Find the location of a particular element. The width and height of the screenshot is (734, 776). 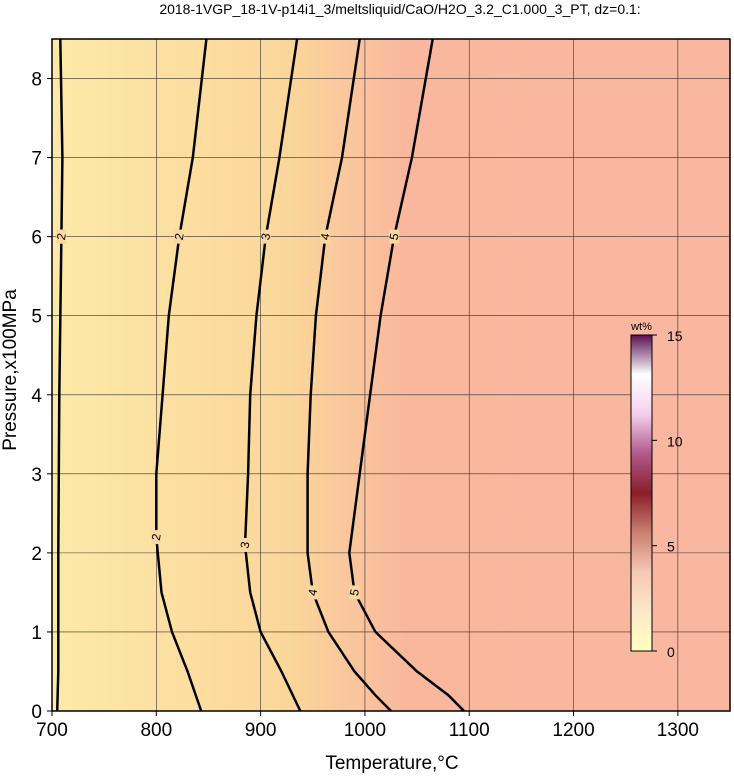

y-tick-label: 0 is located at coordinates (36, 712).